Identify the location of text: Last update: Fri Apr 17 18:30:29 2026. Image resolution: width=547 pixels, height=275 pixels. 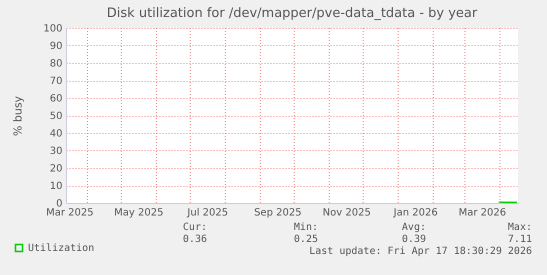
(420, 251).